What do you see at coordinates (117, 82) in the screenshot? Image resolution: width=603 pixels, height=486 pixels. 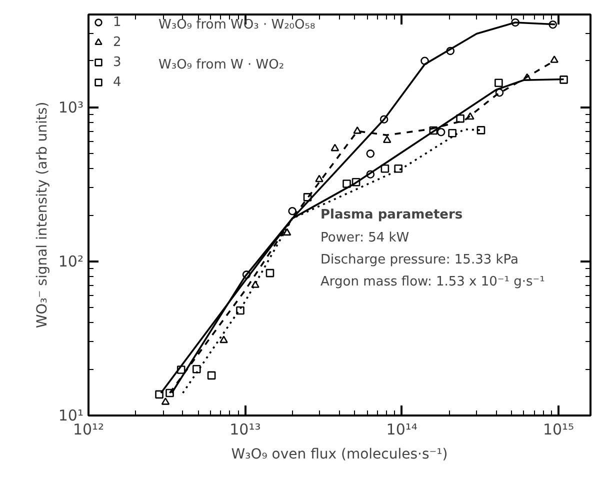 I see `legend-label: 4` at bounding box center [117, 82].